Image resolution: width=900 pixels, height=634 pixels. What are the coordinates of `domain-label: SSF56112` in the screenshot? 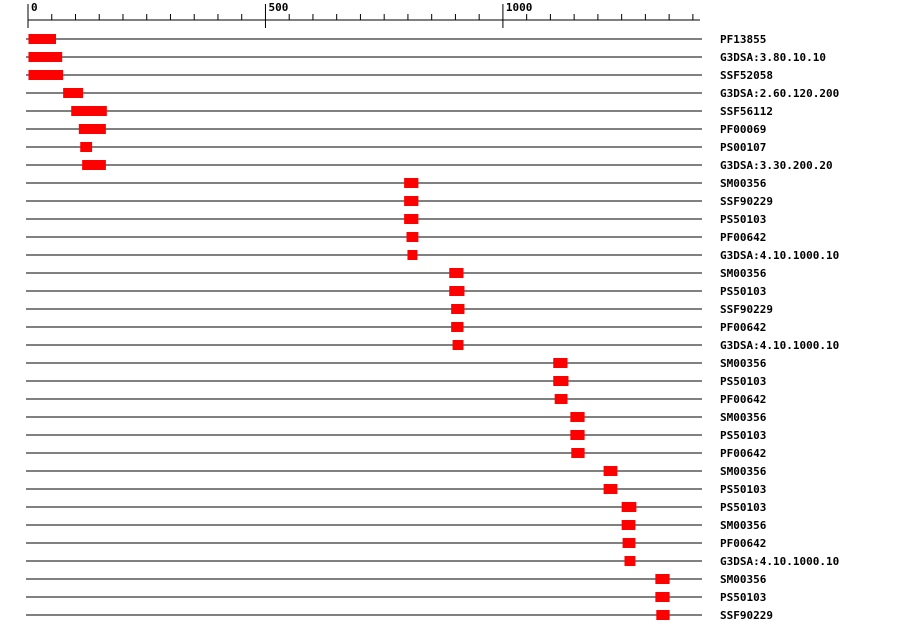 It's located at (746, 111).